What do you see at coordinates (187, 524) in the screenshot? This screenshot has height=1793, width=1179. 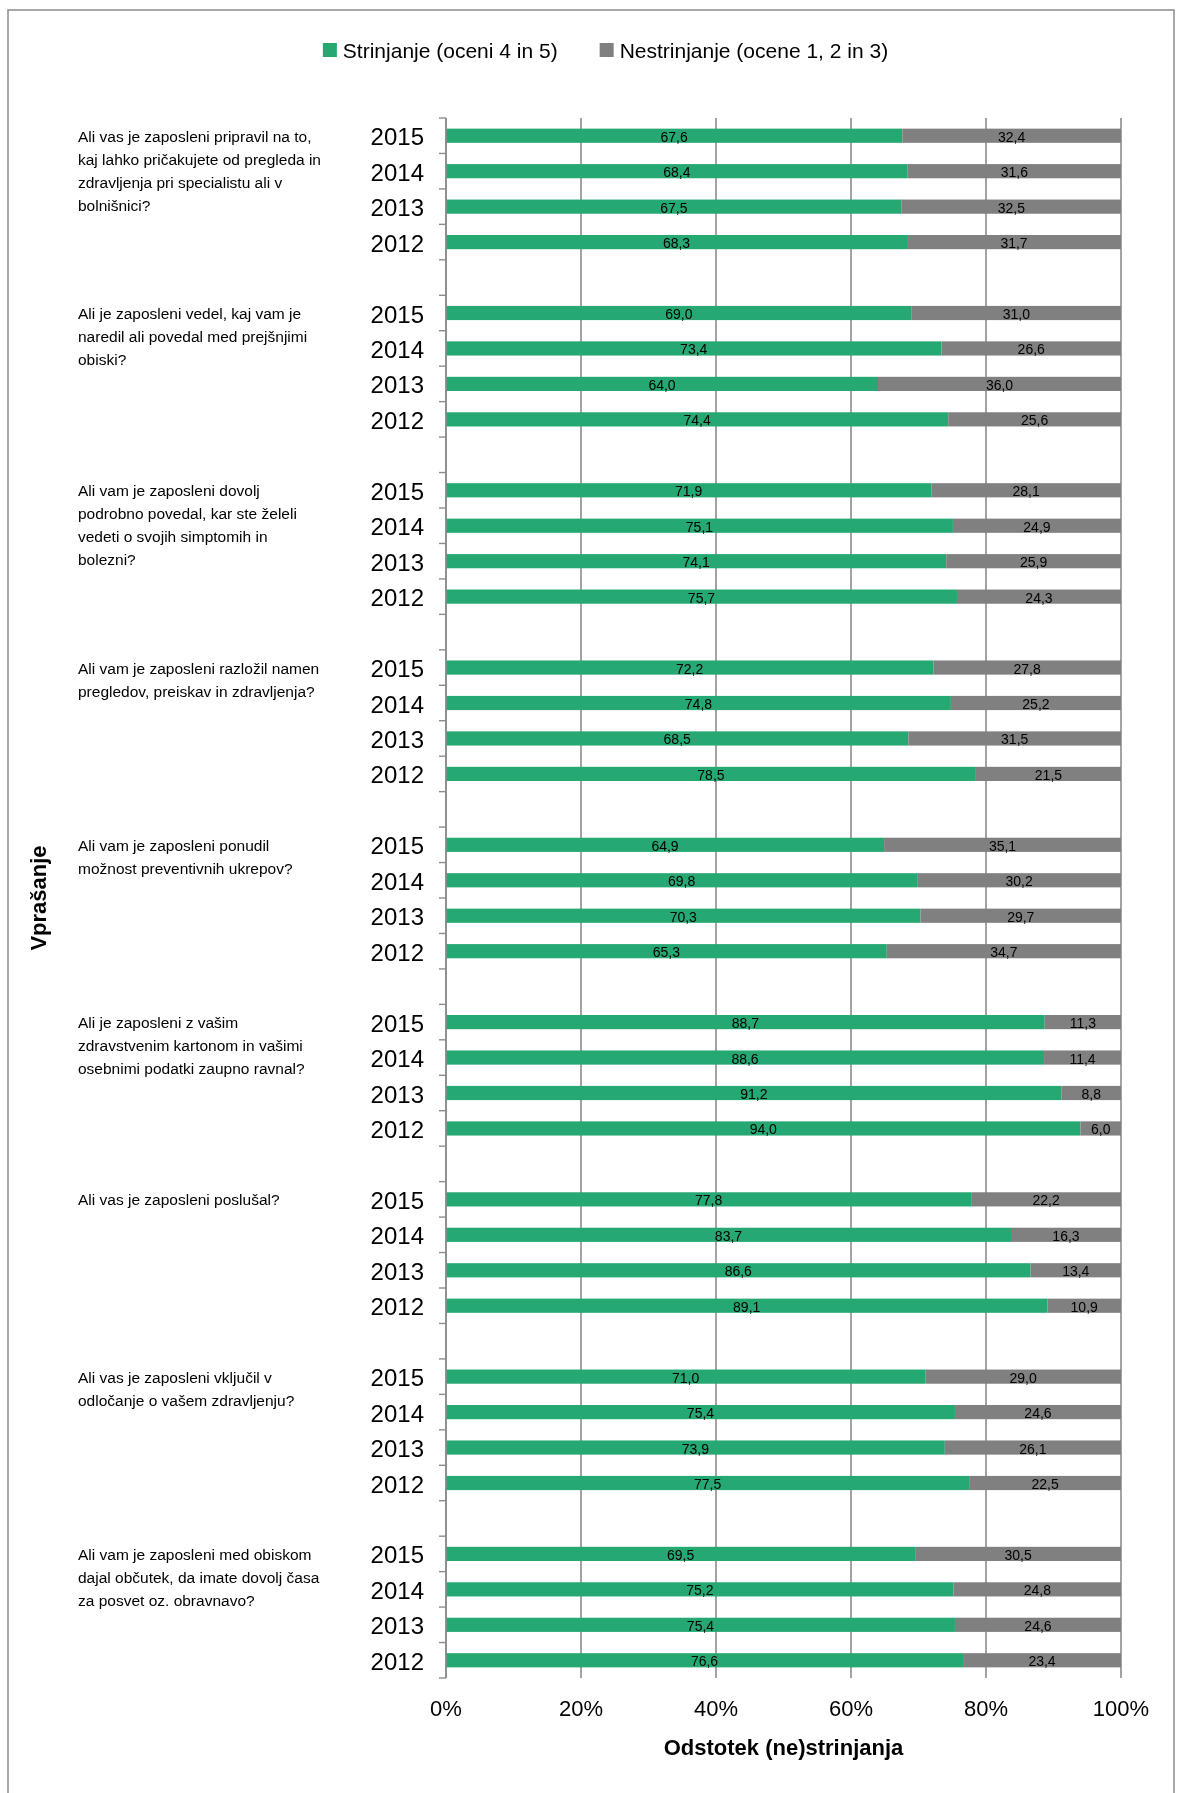 I see `text: Ali vam je zaposleni dovolj podrobno povedal, kar ste želeli vedeti o svojih simptomih in bolezni?` at bounding box center [187, 524].